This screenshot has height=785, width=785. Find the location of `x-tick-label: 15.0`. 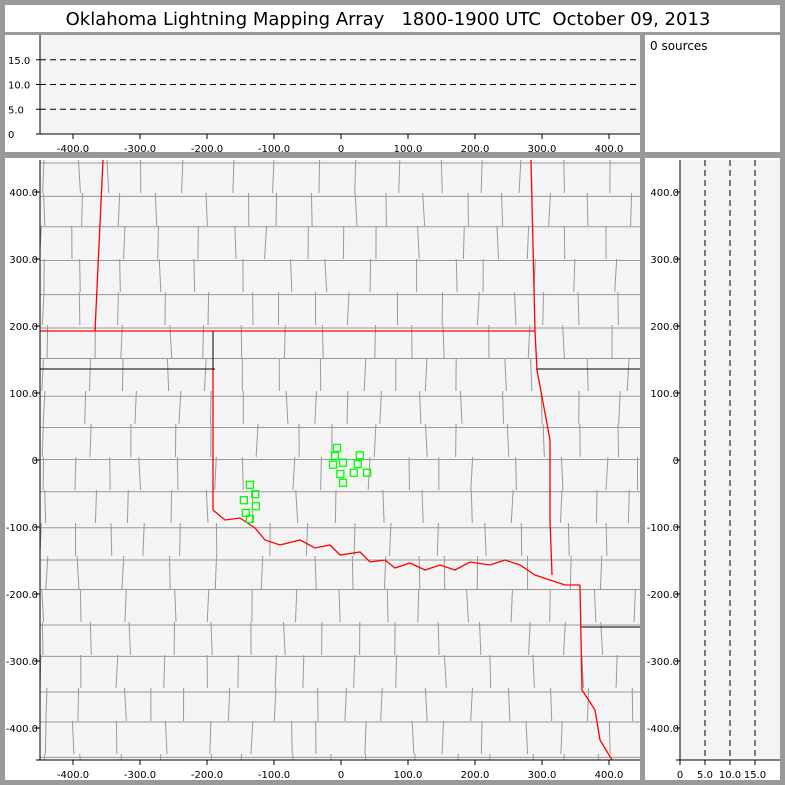

x-tick-label: 15.0 is located at coordinates (755, 775).